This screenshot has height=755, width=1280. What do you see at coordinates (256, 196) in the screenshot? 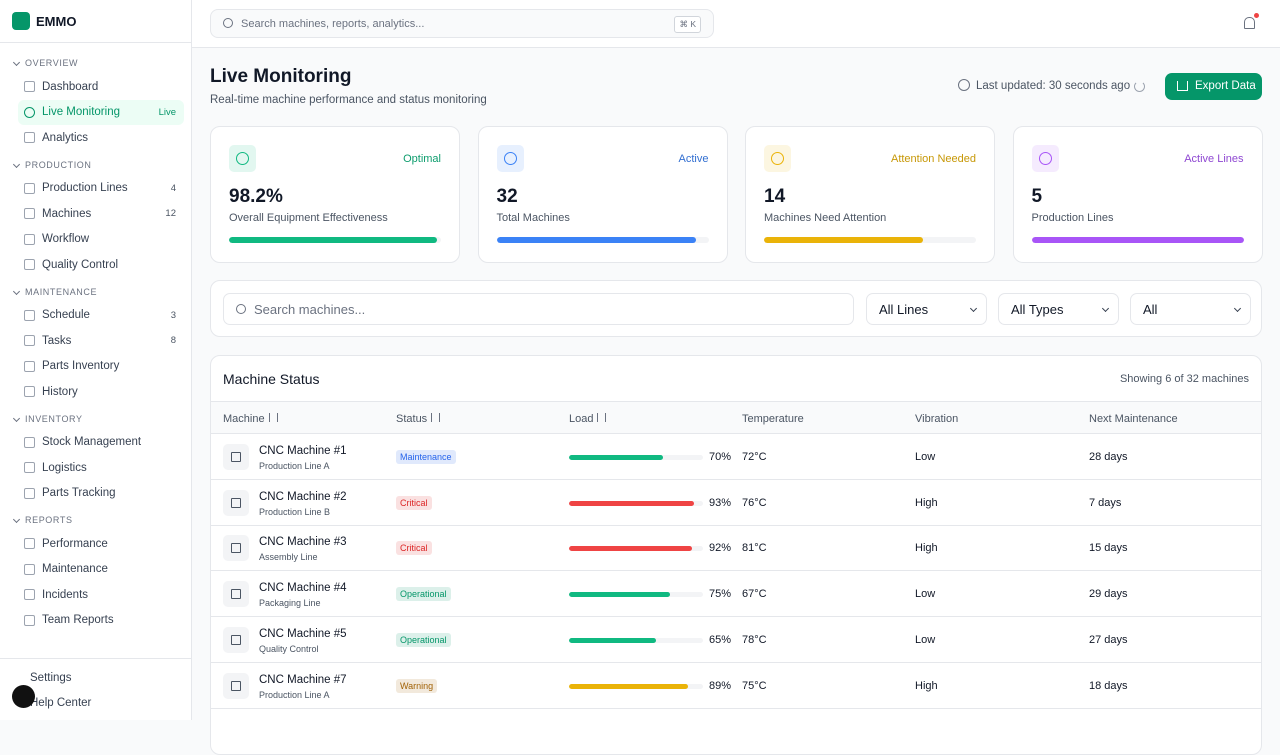
I see `kpi-value: 98.2%` at bounding box center [256, 196].